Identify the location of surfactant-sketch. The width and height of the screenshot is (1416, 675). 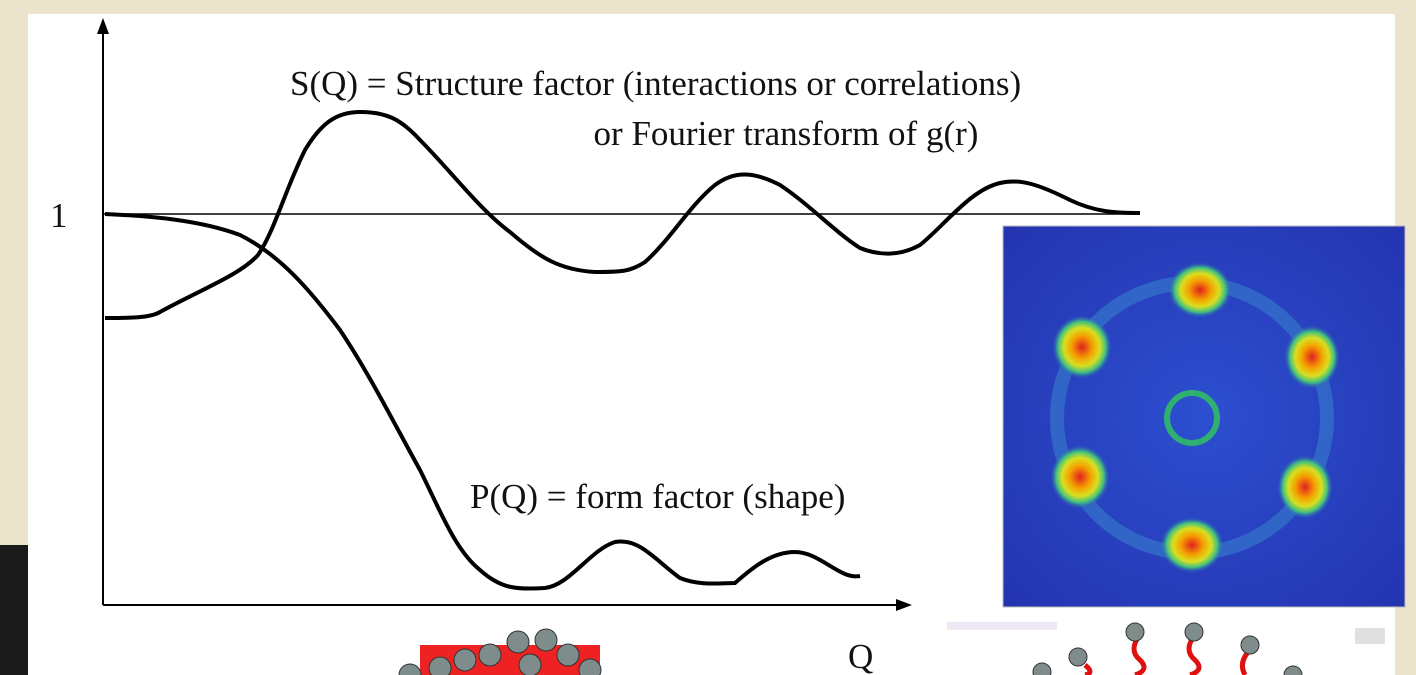
(1166, 648).